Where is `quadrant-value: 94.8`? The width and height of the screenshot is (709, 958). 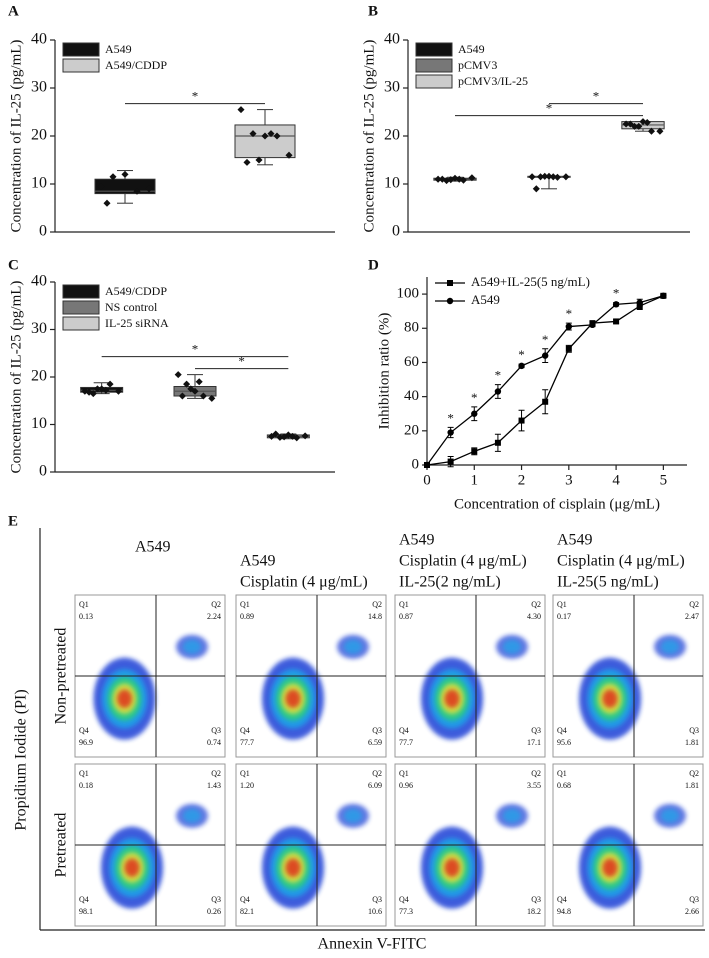
quadrant-value: 94.8 is located at coordinates (564, 911).